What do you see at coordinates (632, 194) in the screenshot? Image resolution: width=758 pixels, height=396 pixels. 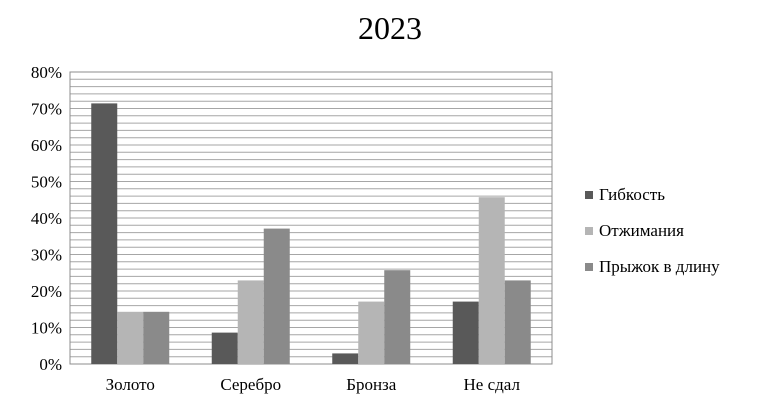 I see `legend-label-flexibility: Гибкость` at bounding box center [632, 194].